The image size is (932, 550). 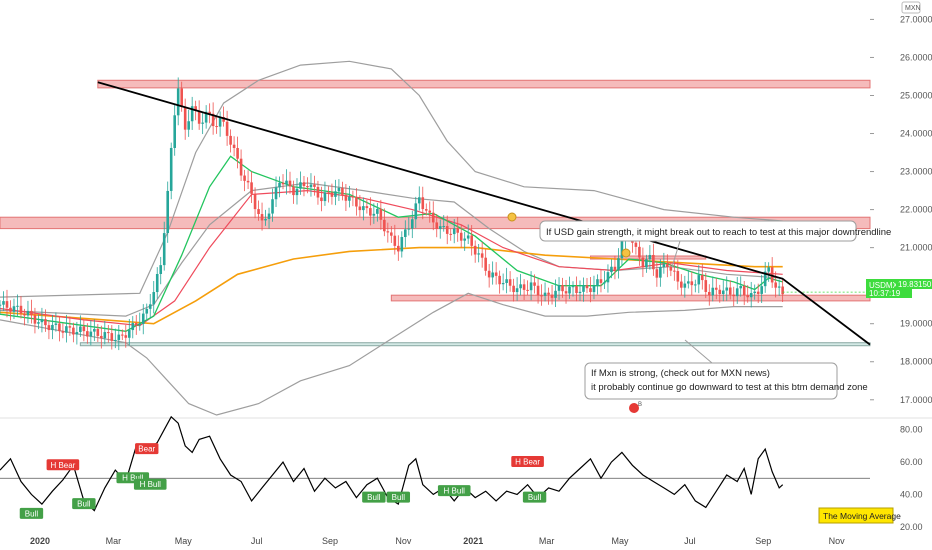 I want to click on rsi-tick-label: 40.00, so click(x=911, y=494).